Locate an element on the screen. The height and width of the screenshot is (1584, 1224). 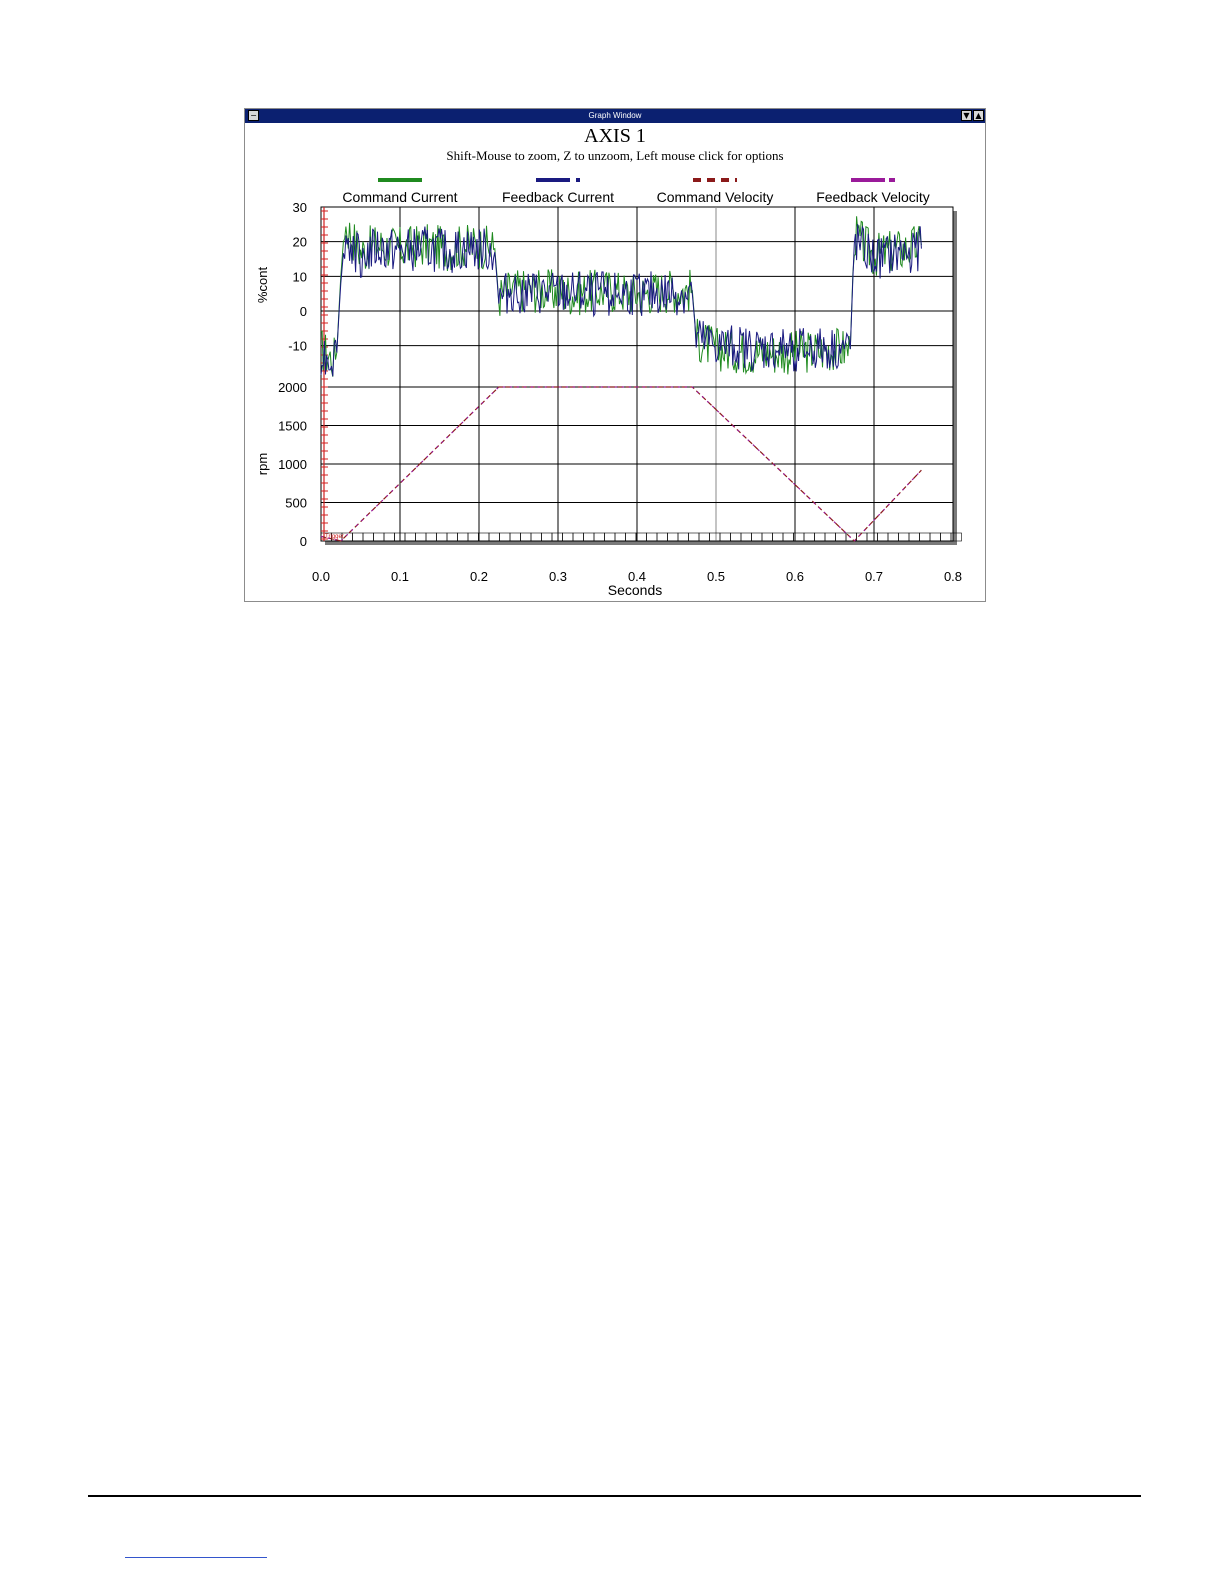
footer-link-underline is located at coordinates (196, 1557).